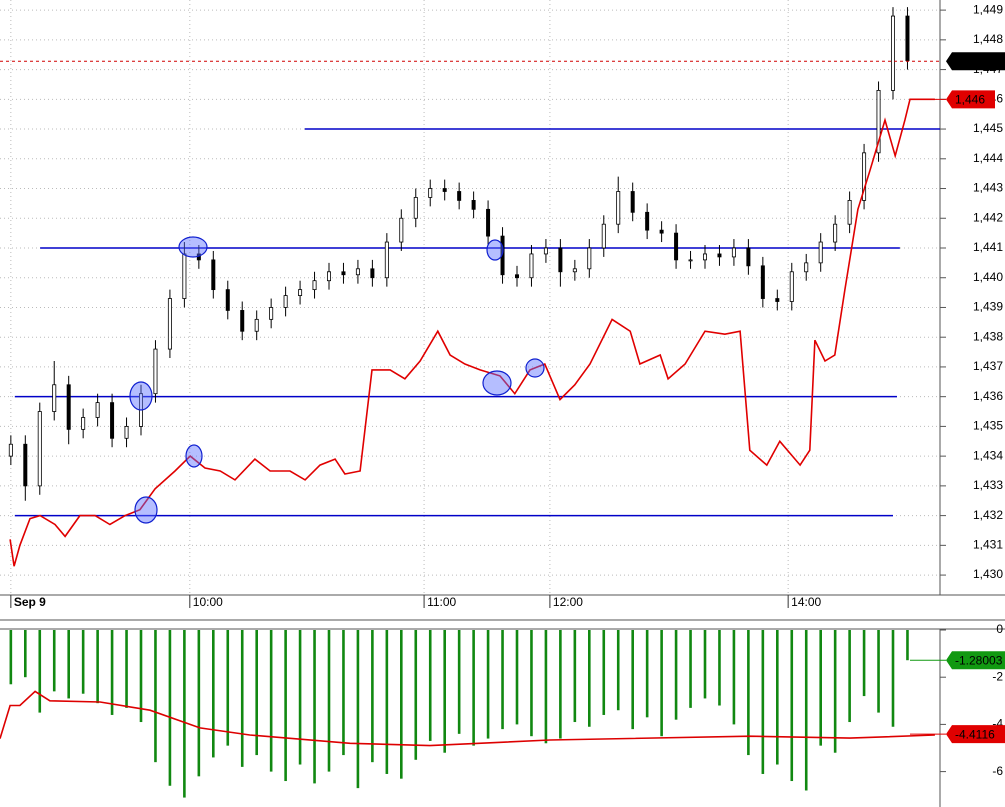  I want to click on y-tick-label: 1,449, so click(988, 9).